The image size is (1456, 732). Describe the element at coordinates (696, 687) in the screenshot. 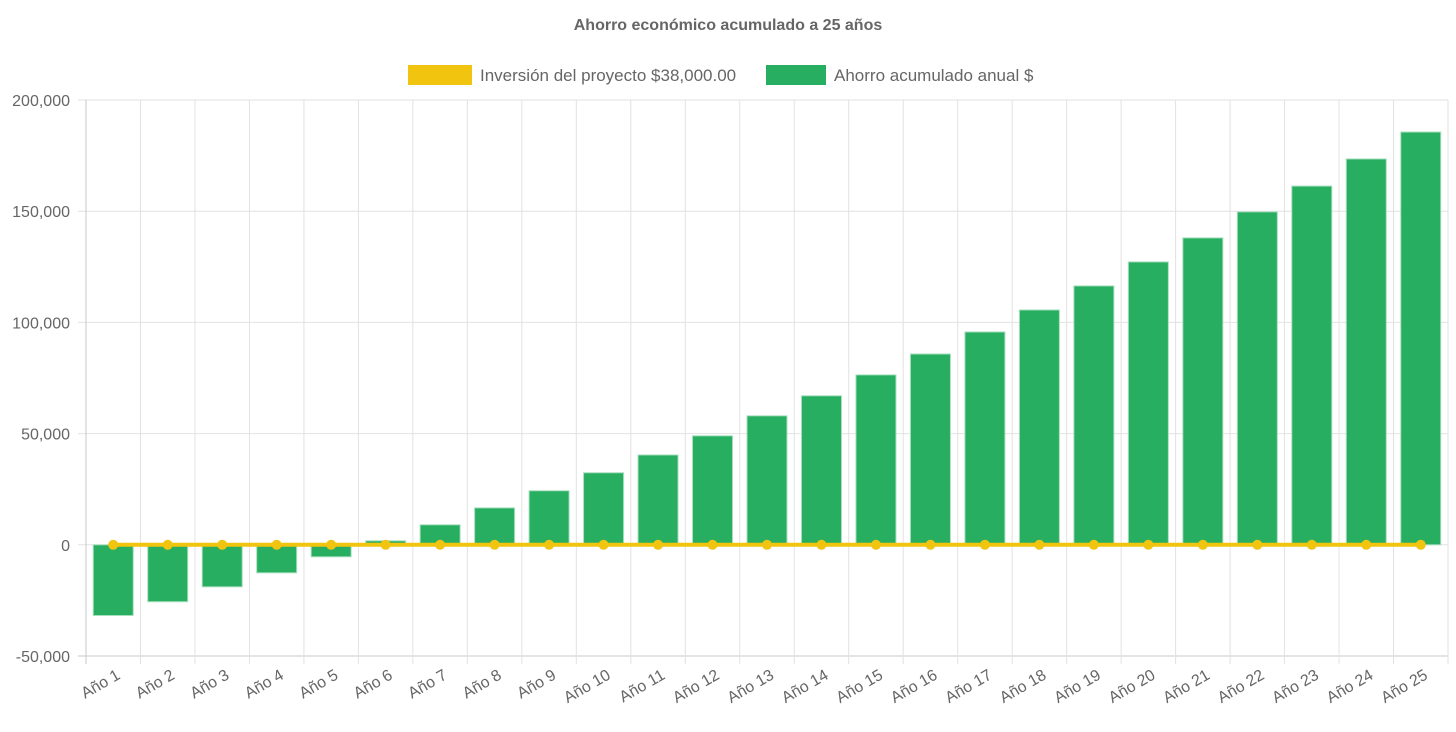

I see `x-tick-label: Año 12` at that location.